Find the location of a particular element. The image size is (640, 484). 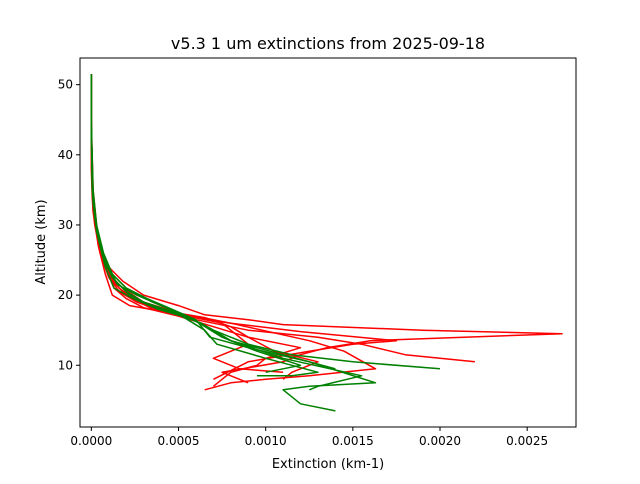

y-tick-label: 20 is located at coordinates (65, 295).